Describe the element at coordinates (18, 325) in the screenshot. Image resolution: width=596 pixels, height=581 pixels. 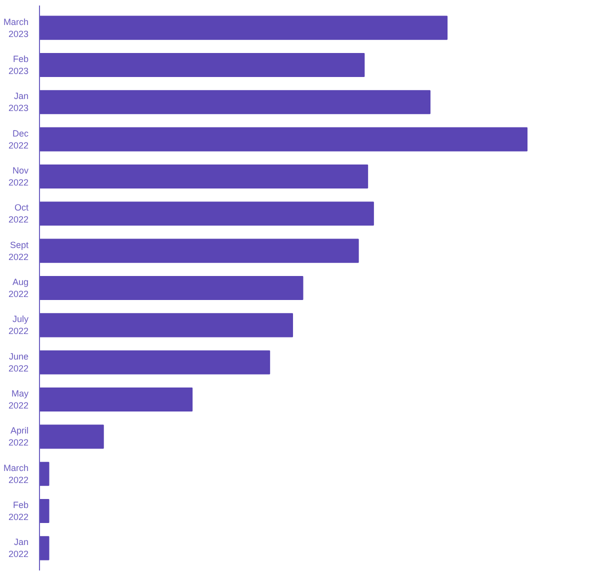
I see `y-tick-label: July 2022` at that location.